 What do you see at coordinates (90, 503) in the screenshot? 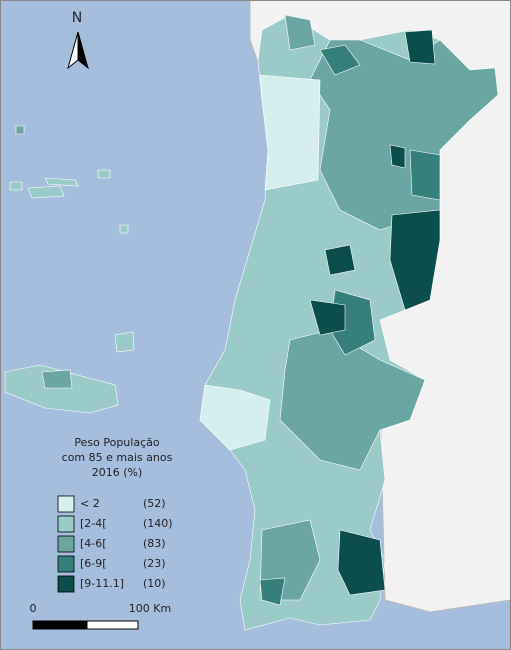
I see `legend-label: < 2` at bounding box center [90, 503].